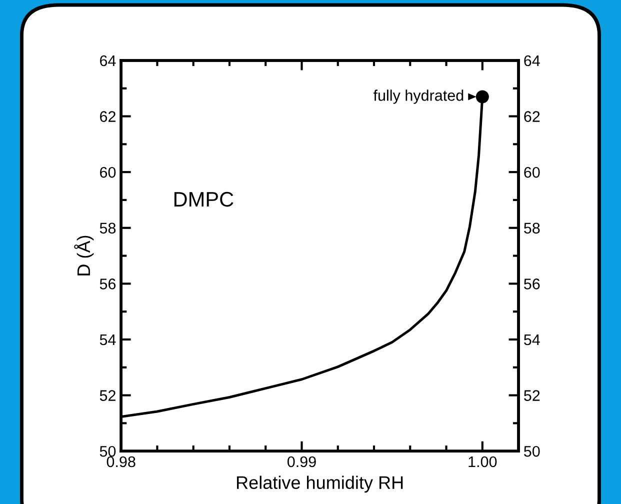 Image resolution: width=621 pixels, height=504 pixels. What do you see at coordinates (108, 451) in the screenshot?
I see `y-tick-label: 50` at bounding box center [108, 451].